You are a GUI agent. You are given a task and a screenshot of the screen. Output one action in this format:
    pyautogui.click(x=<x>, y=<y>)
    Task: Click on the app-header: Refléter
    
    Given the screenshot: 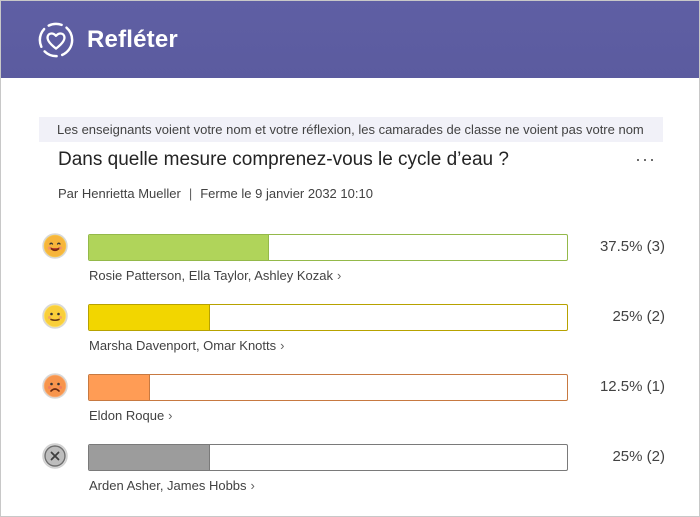 What is the action you would take?
    pyautogui.click(x=350, y=39)
    